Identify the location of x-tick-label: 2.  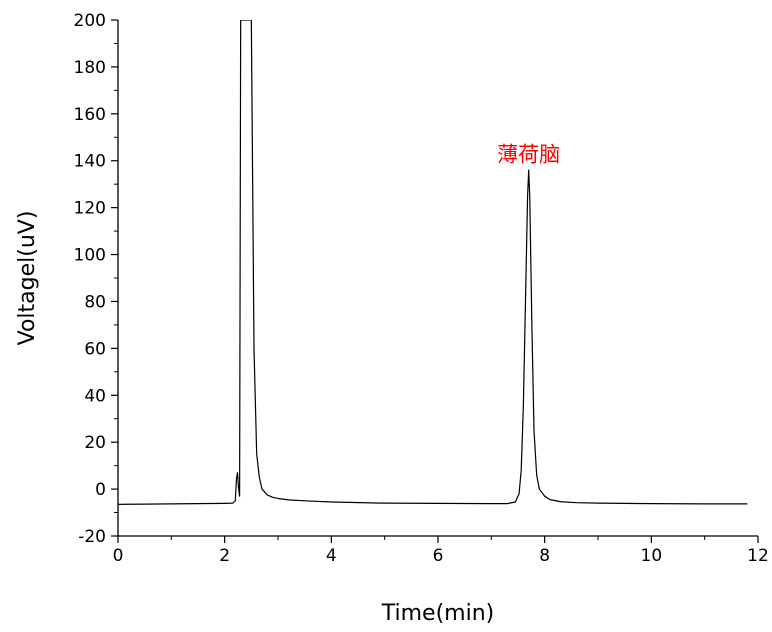
(224, 556).